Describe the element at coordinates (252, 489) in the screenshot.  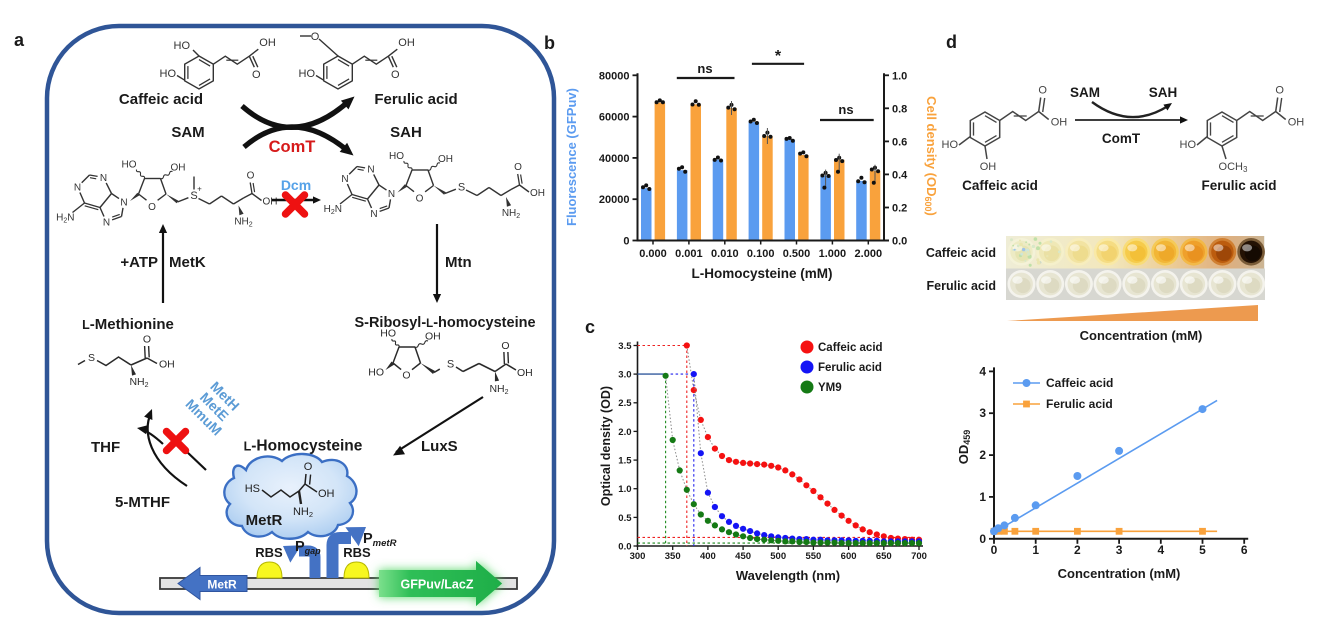
I see `svg-text: HS` at that location.